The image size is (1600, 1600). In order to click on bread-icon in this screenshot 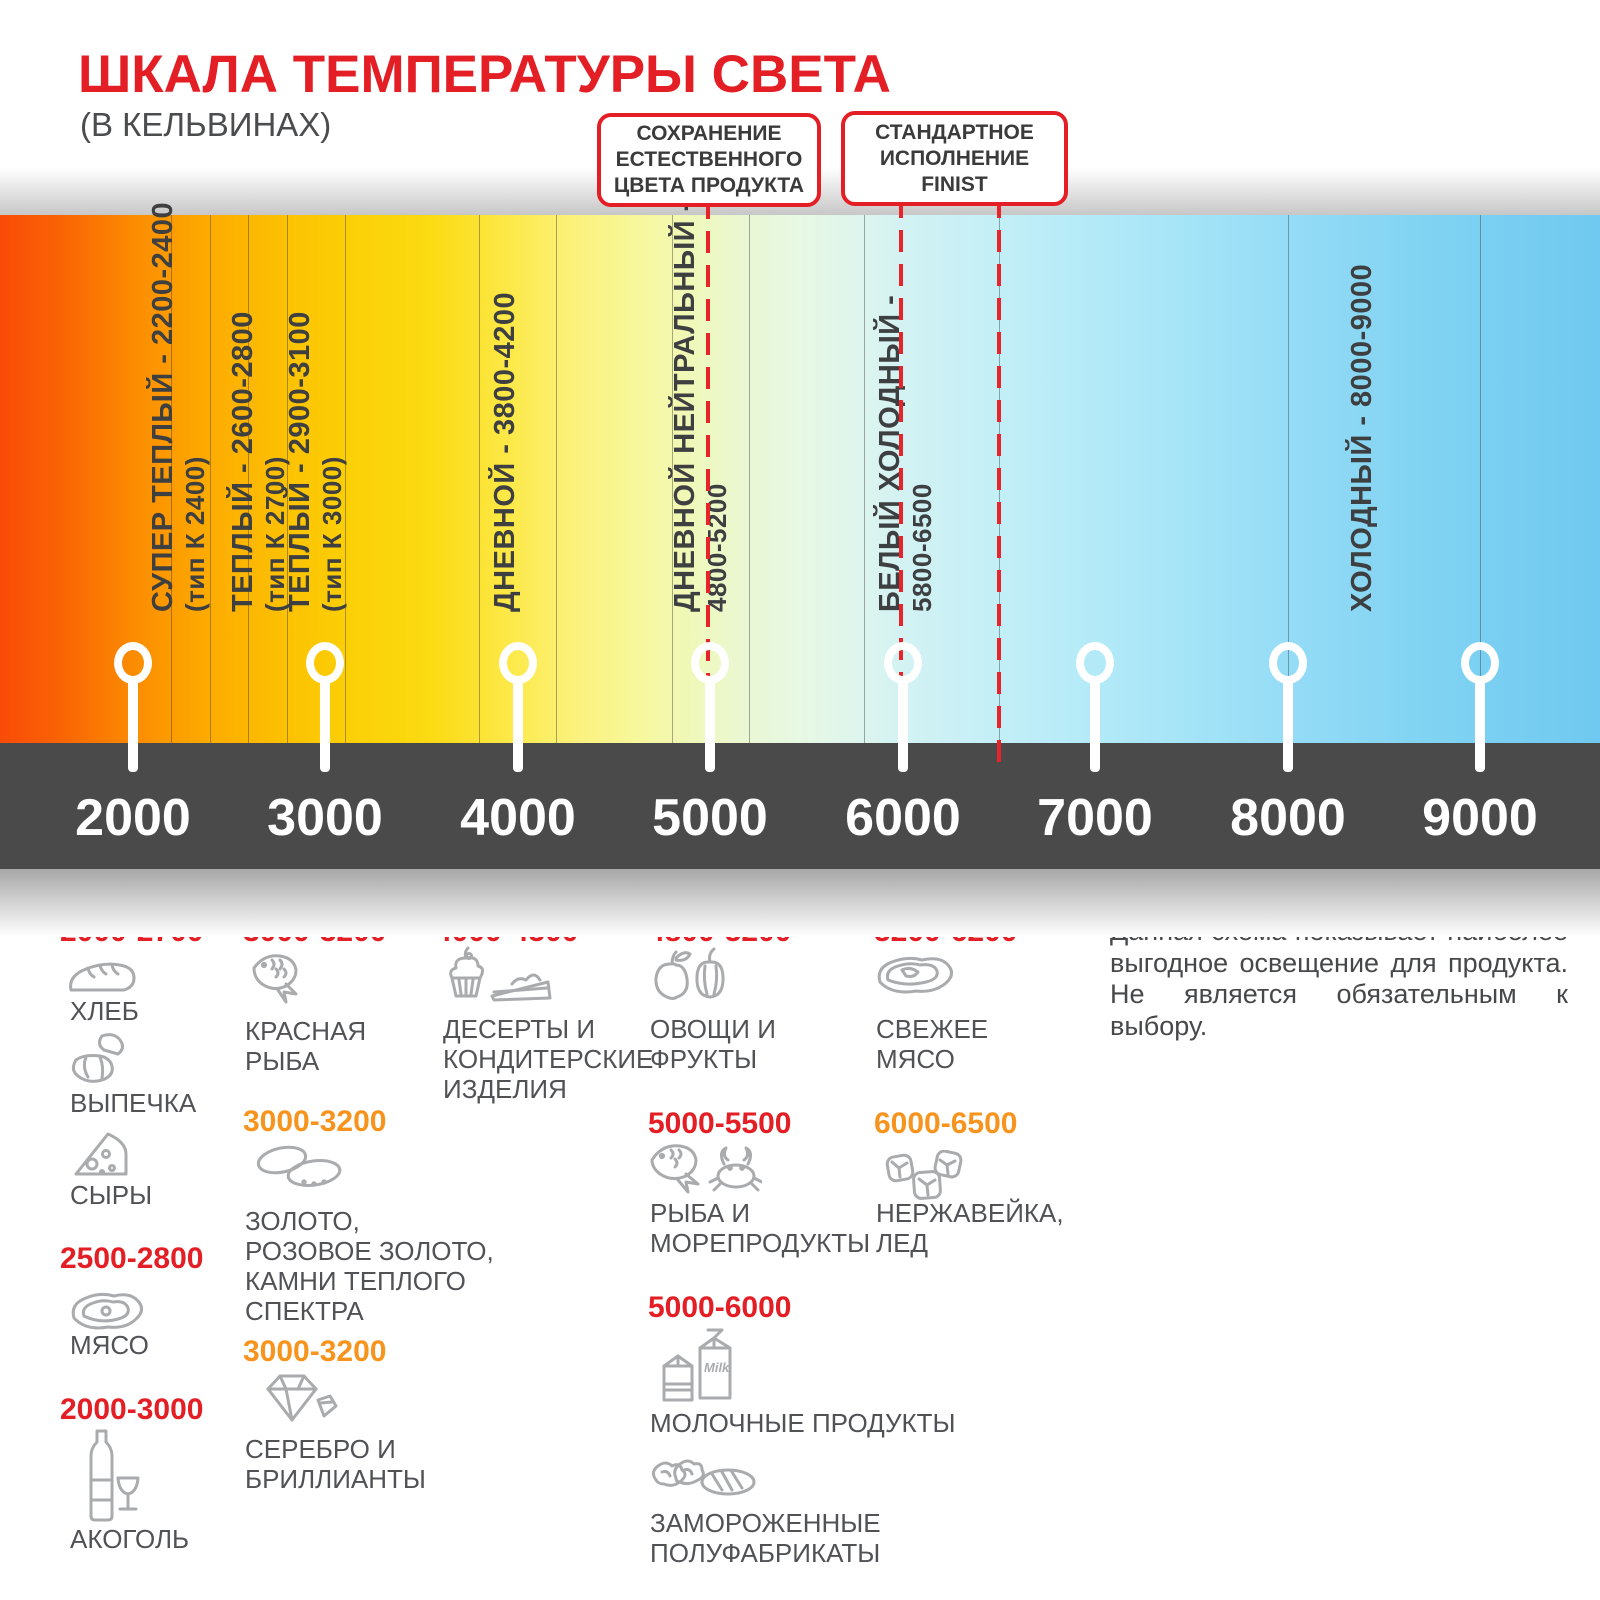, I will do `click(102, 977)`.